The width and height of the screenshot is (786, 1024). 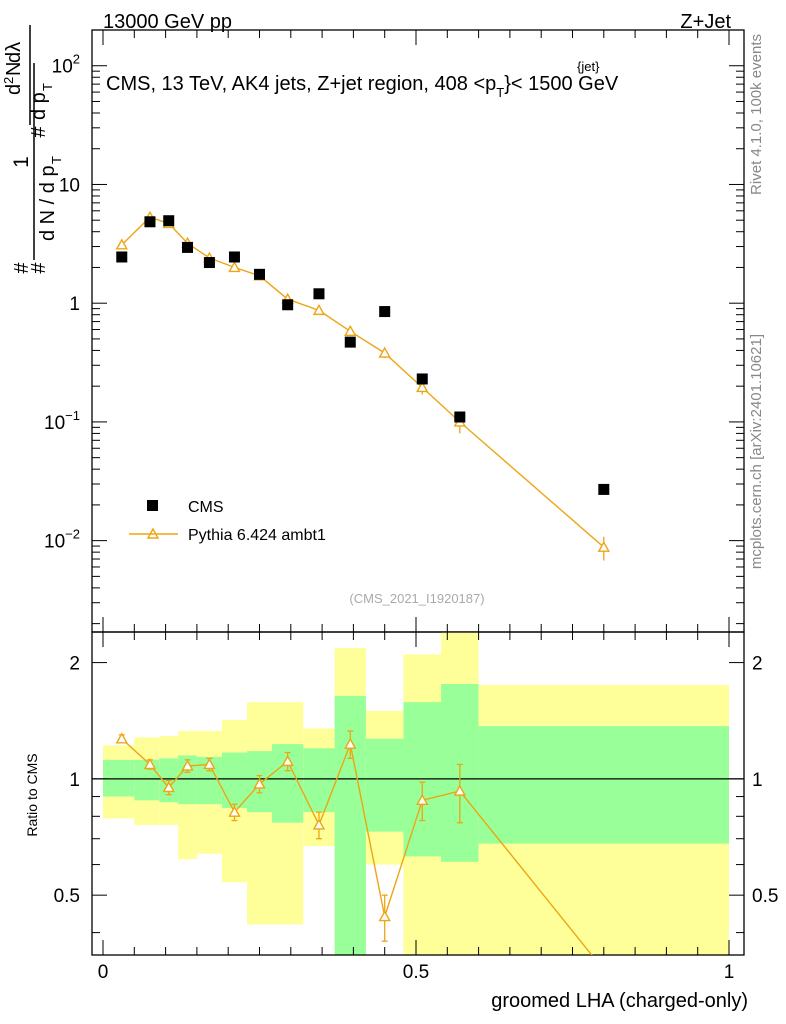 What do you see at coordinates (705, 22) in the screenshot?
I see `header-right: Z+Jet` at bounding box center [705, 22].